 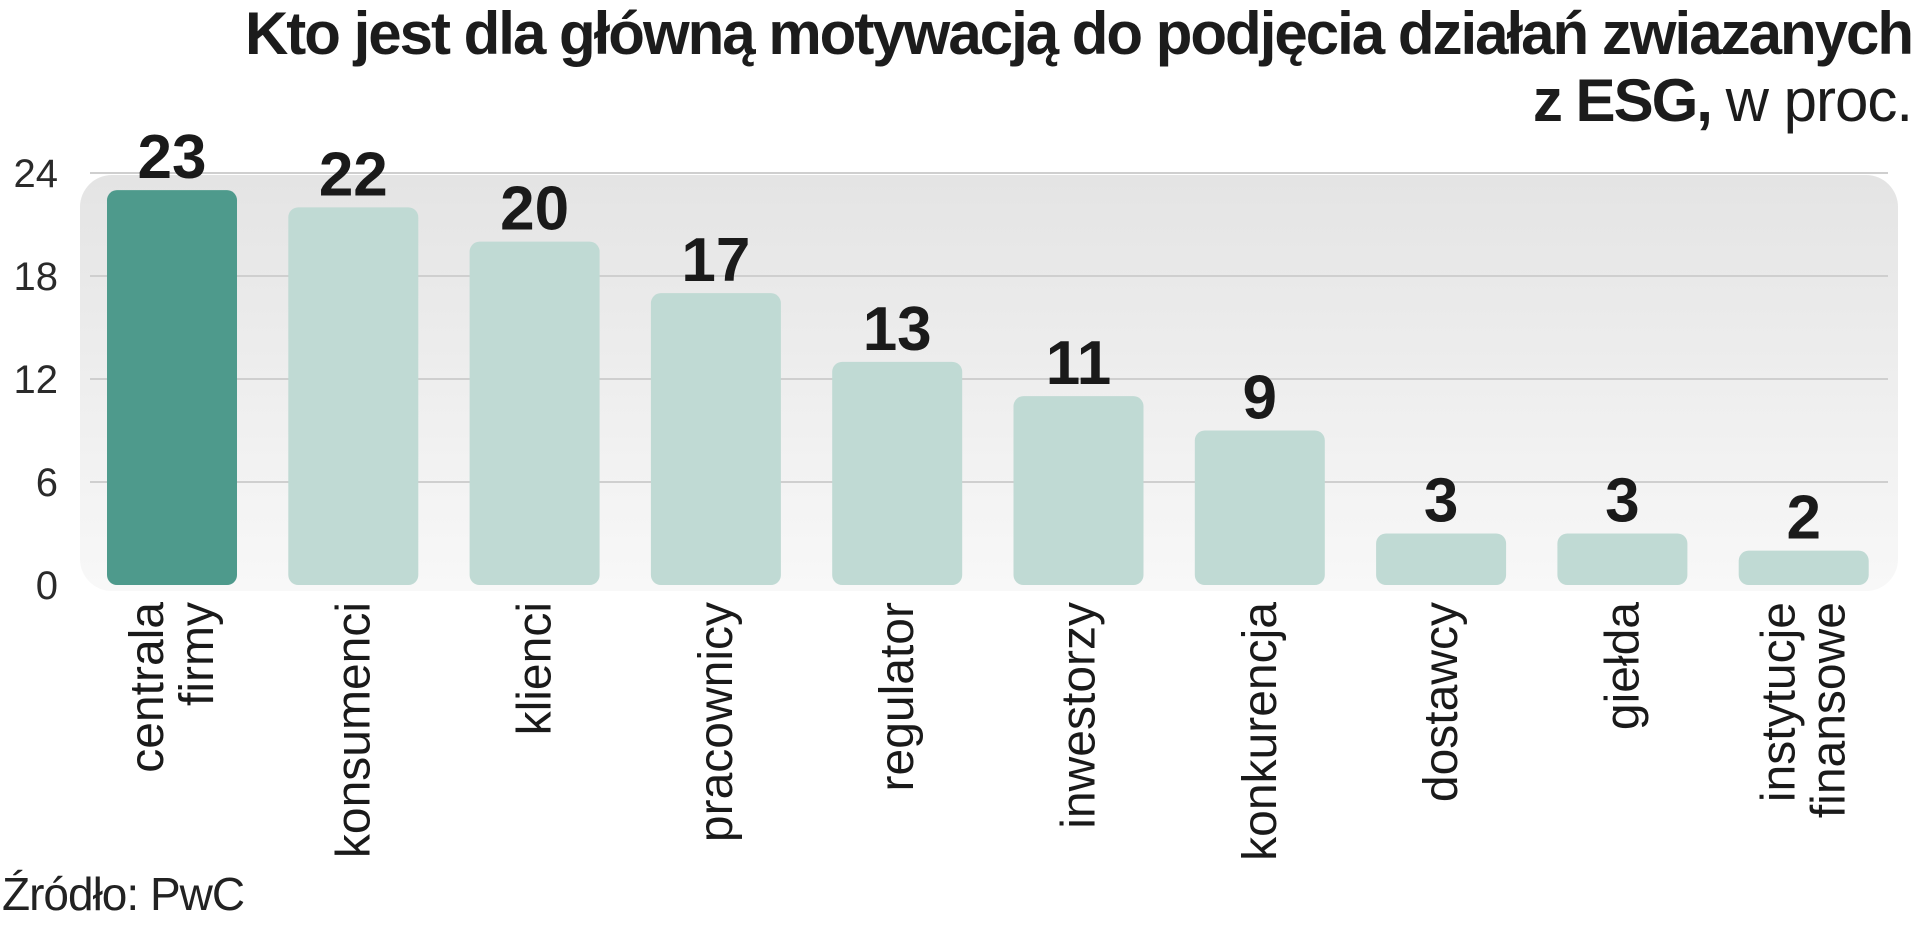 What do you see at coordinates (716, 722) in the screenshot?
I see `x-category-label: pracownicy` at bounding box center [716, 722].